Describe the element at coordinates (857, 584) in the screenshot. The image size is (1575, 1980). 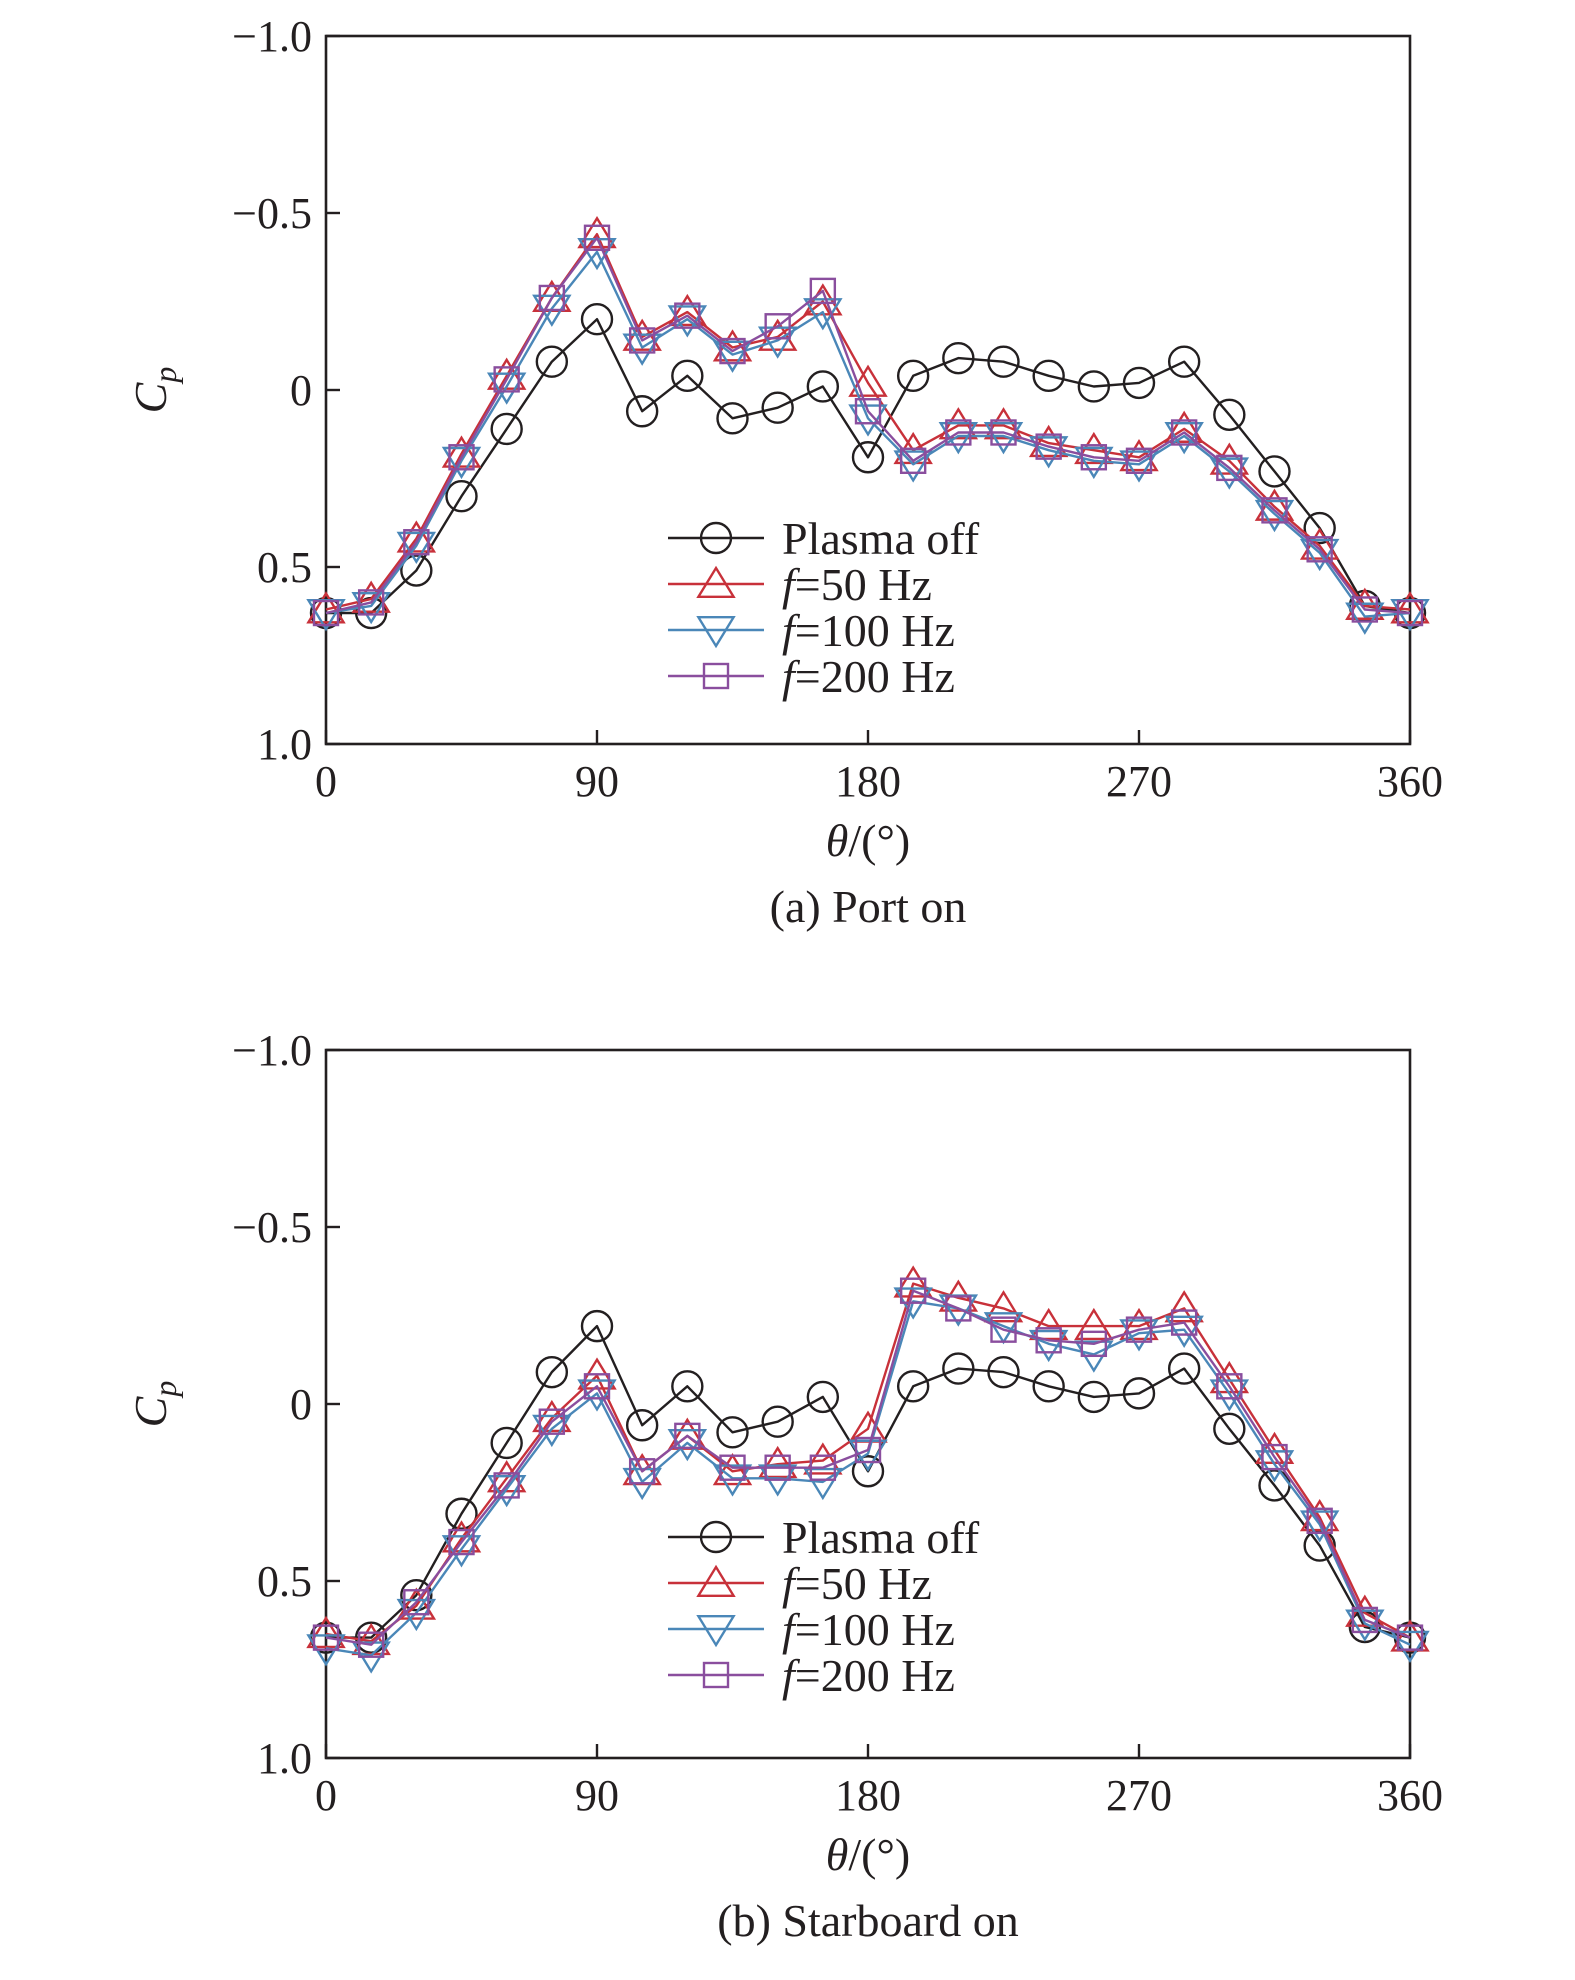
I see `legend-entry: f=50 Hz` at that location.